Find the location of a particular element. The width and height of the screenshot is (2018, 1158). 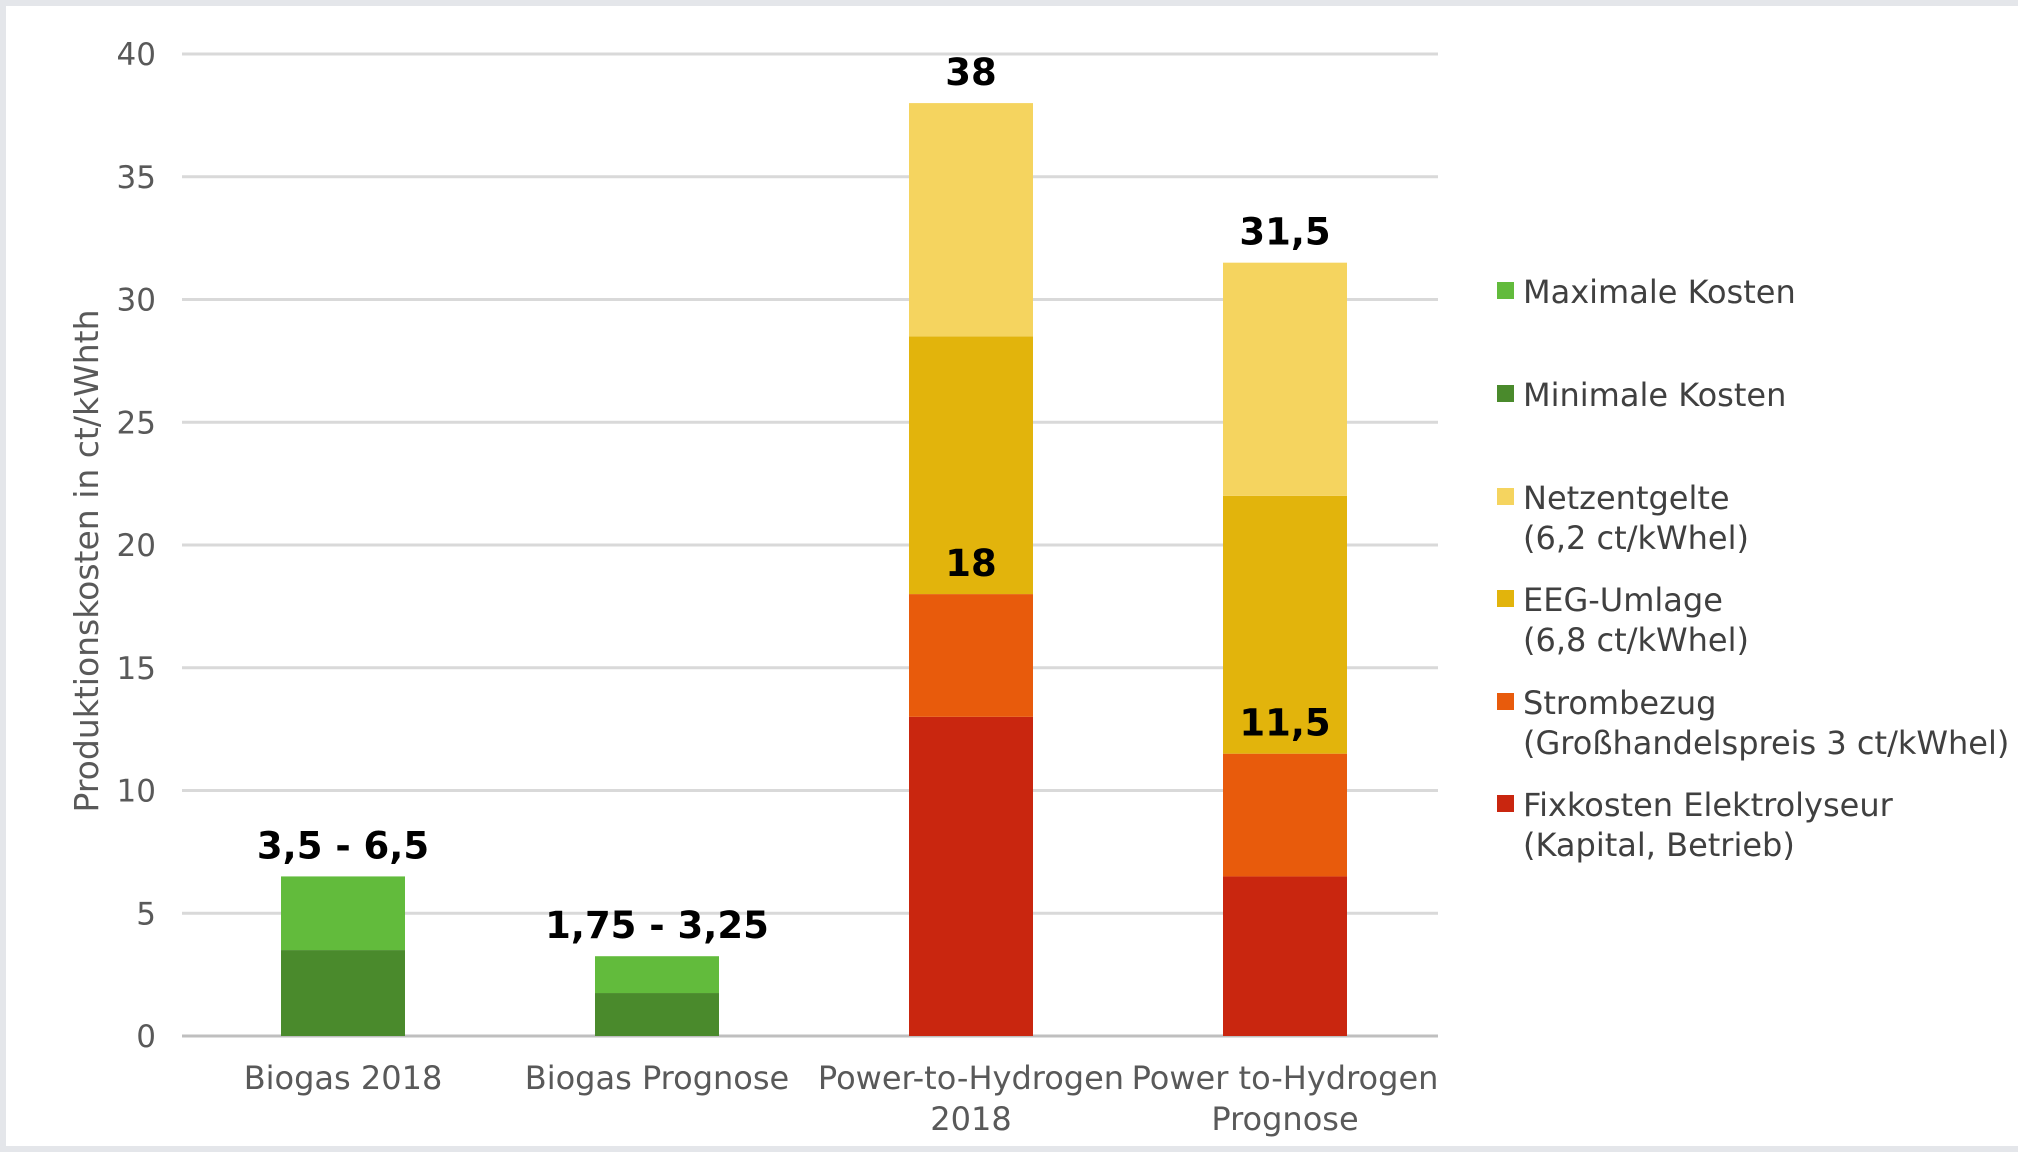

legend-entry: Maximale Kosten is located at coordinates (1659, 292).